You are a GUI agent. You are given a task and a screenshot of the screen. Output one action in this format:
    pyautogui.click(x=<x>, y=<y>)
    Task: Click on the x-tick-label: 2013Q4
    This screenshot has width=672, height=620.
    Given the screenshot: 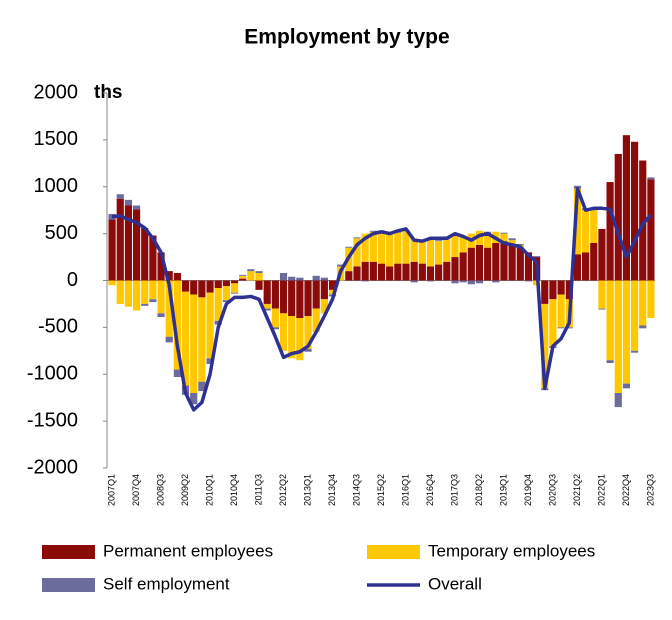 What is the action you would take?
    pyautogui.click(x=332, y=490)
    